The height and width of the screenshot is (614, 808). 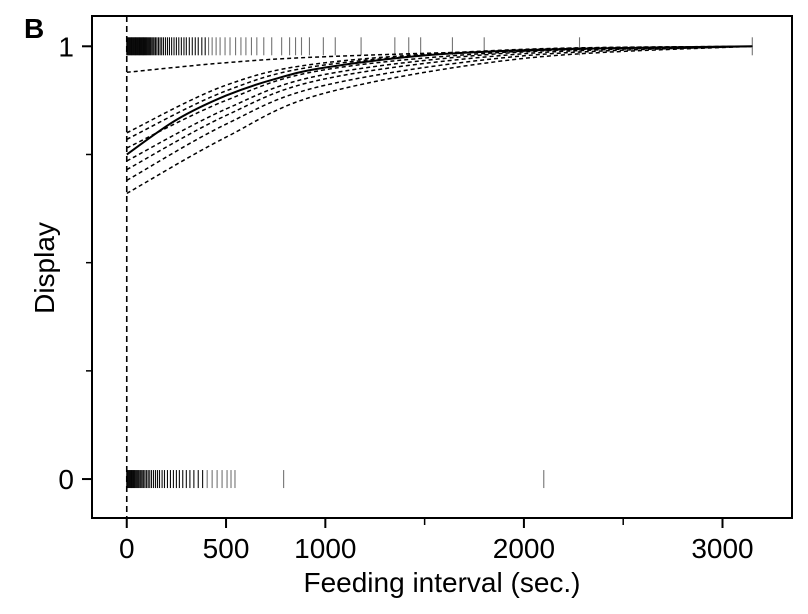 I want to click on y-tick-label: 0, so click(x=66, y=479).